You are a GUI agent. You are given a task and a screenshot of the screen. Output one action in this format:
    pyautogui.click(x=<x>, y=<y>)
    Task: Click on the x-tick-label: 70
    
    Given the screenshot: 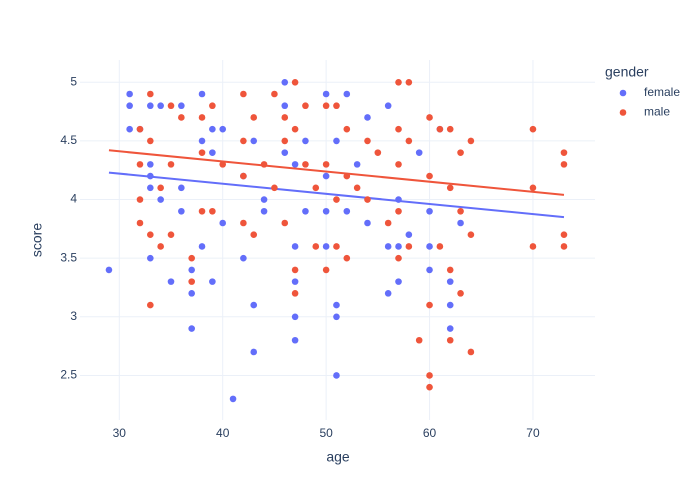 What is the action you would take?
    pyautogui.click(x=533, y=433)
    